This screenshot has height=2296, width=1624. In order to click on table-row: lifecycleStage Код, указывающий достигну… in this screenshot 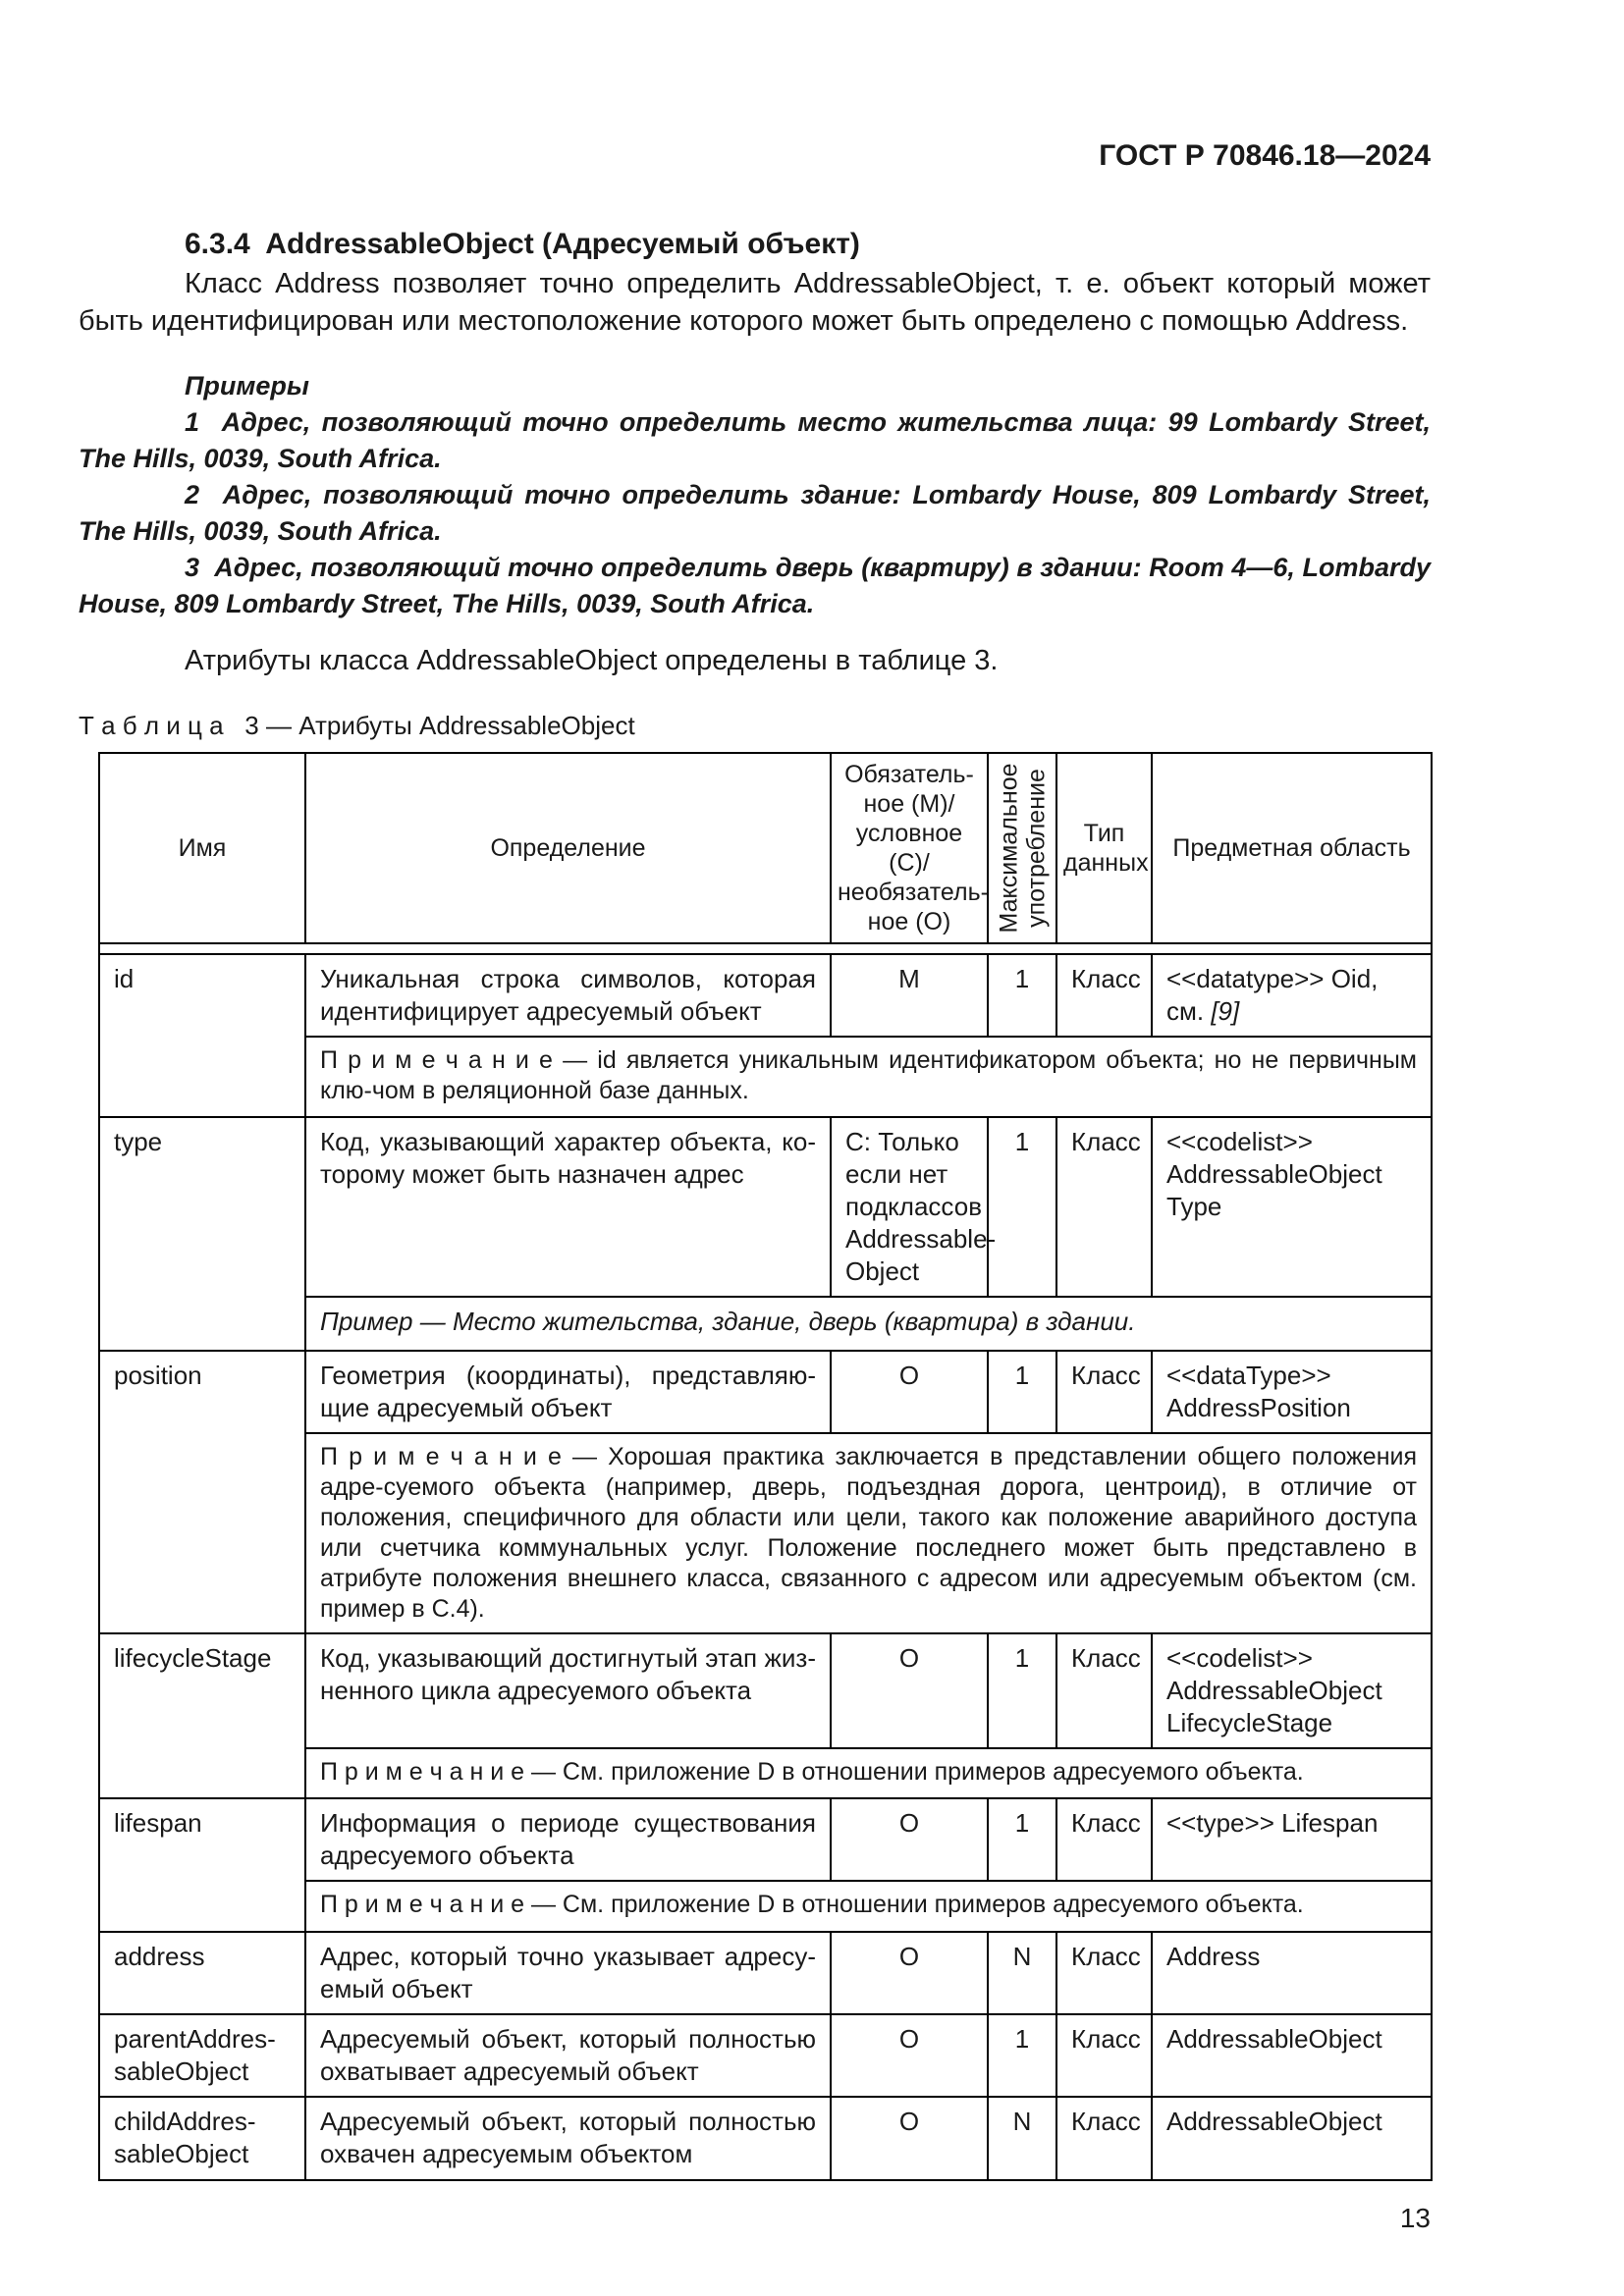, I will do `click(765, 1715)`.